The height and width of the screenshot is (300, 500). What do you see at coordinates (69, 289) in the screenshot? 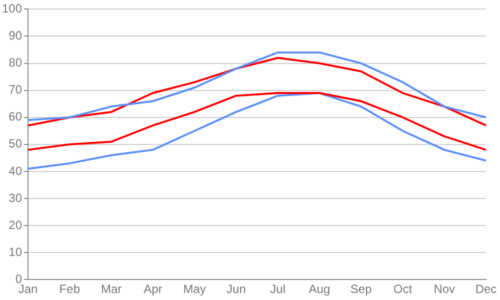
I see `x-tick-label: Feb` at bounding box center [69, 289].